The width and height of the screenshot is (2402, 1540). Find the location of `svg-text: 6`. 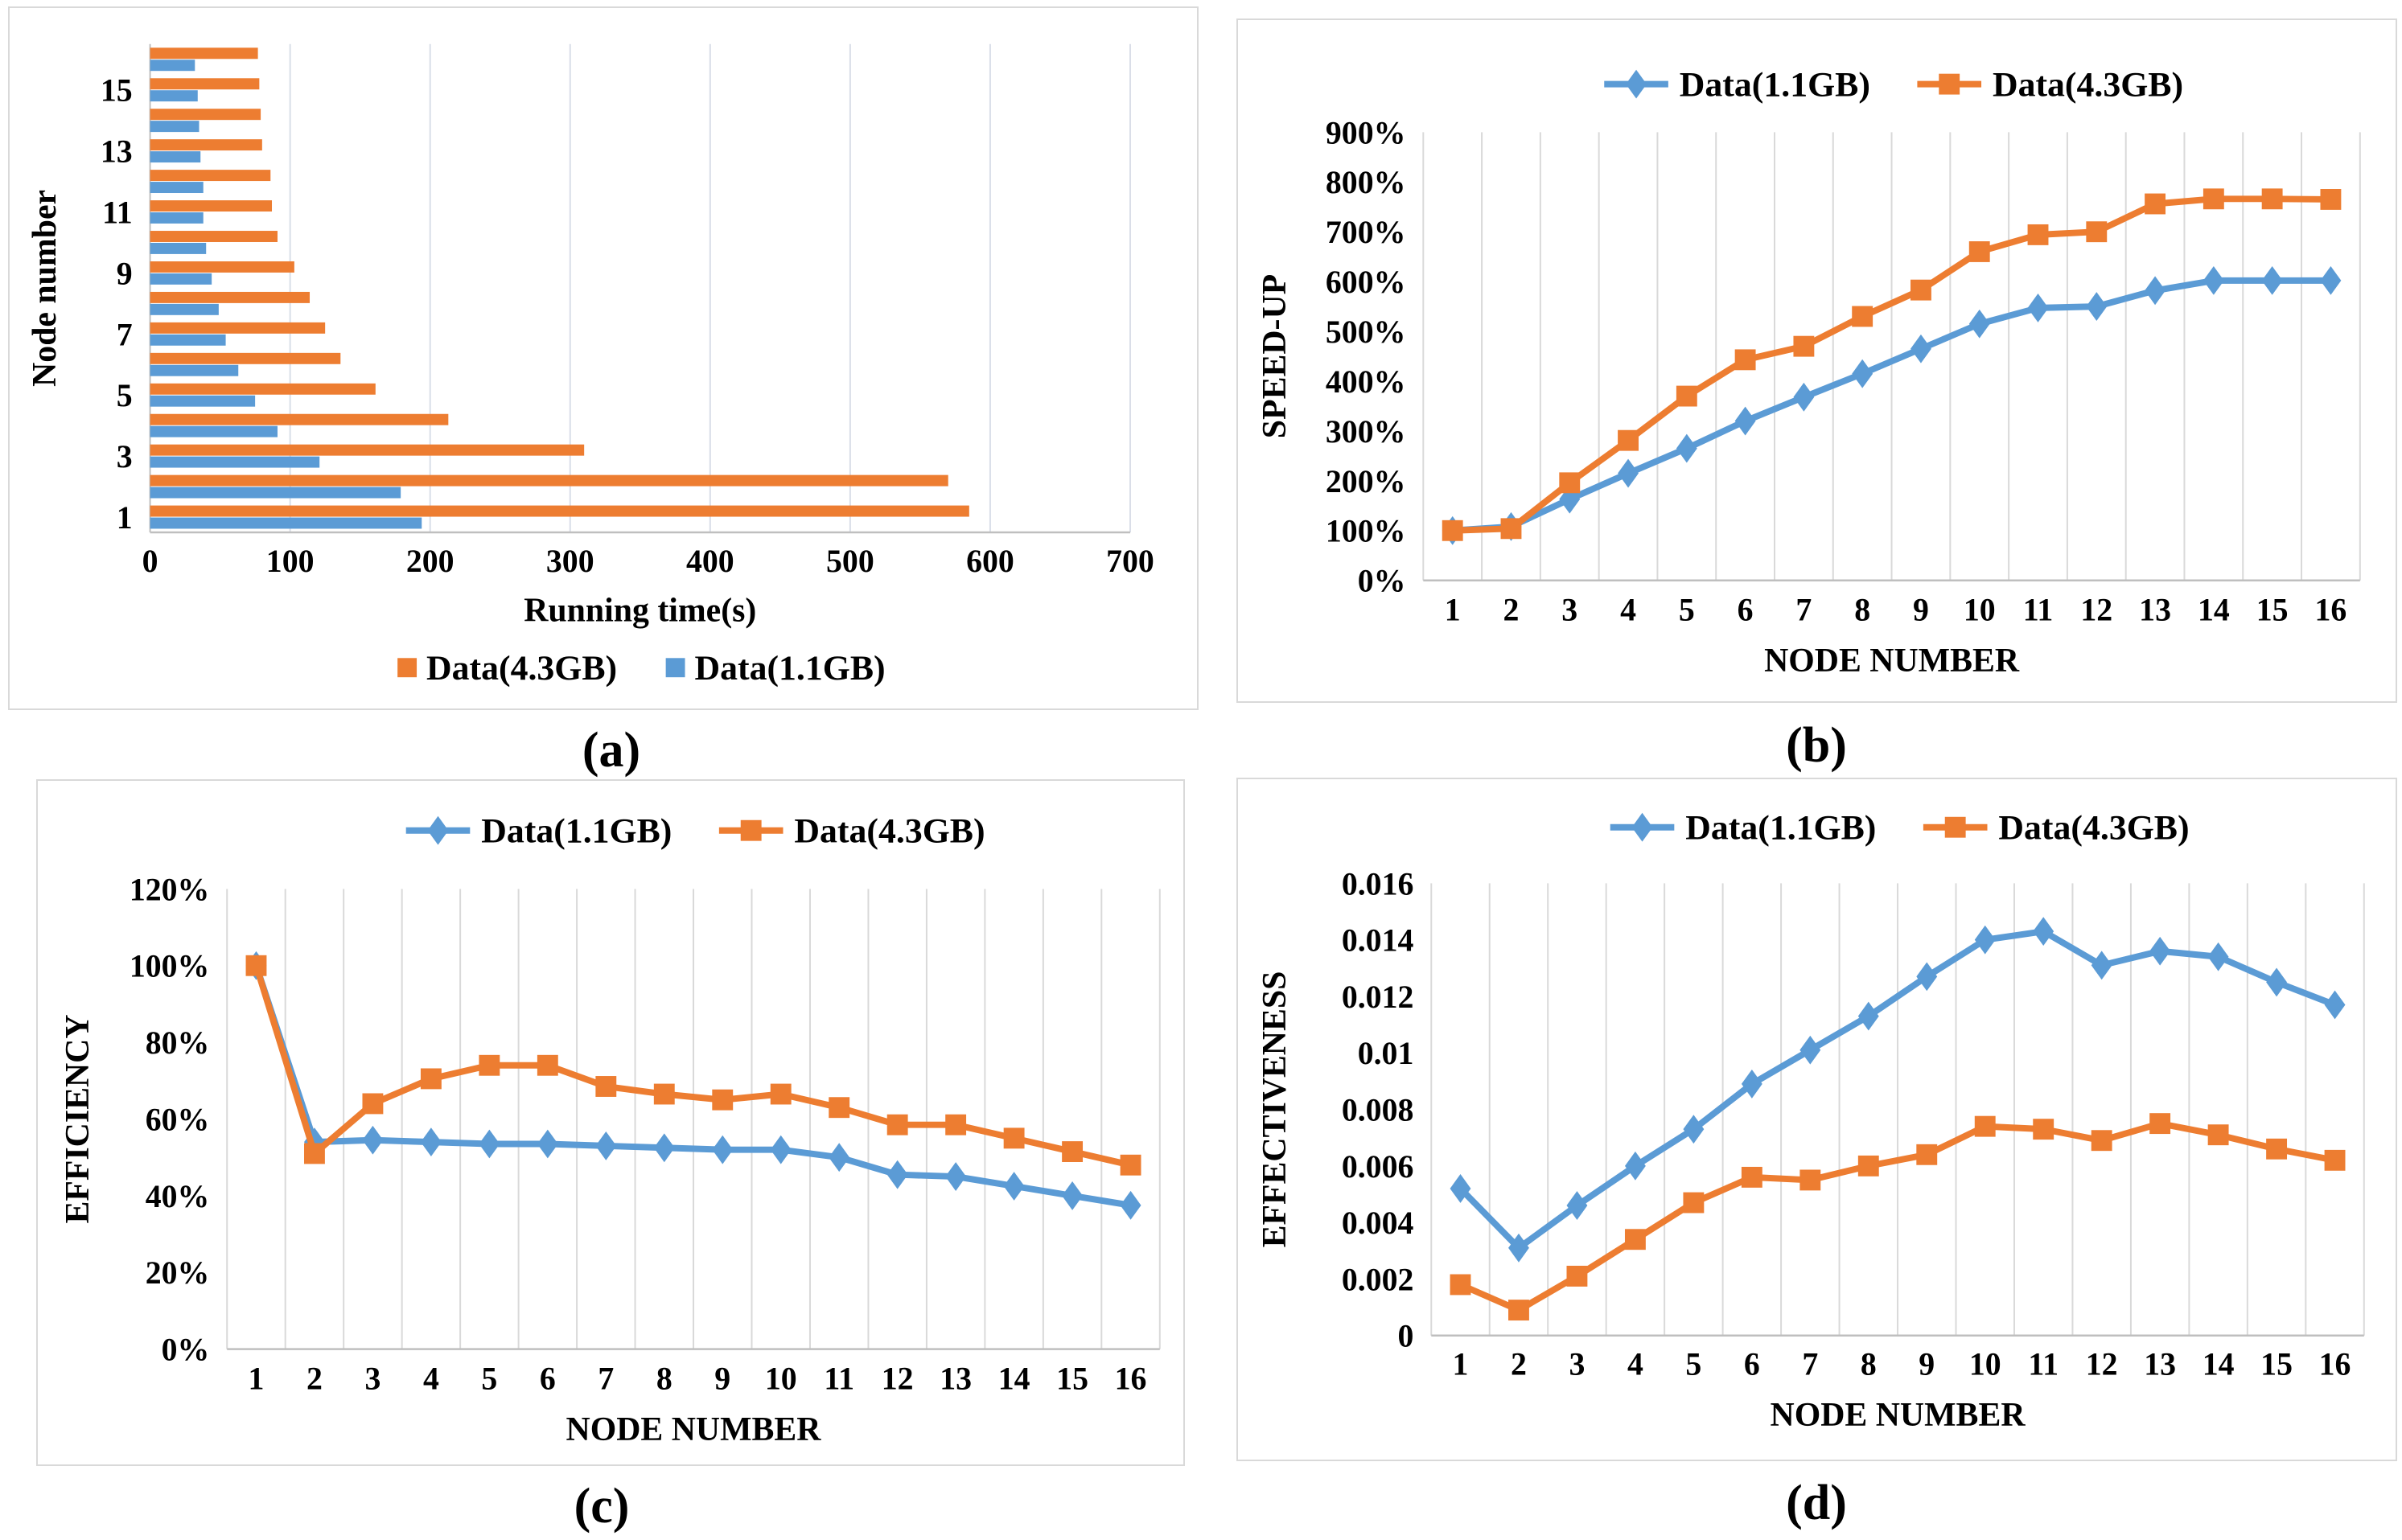

svg-text: 6 is located at coordinates (1746, 609).